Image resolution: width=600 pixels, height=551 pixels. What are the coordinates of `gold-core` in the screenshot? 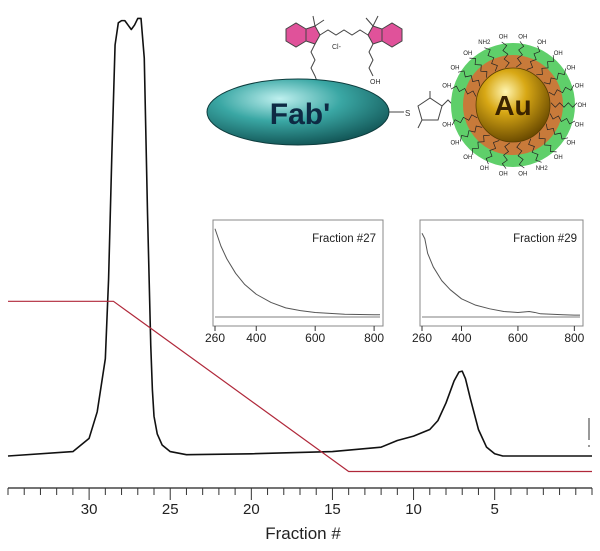 It's located at (513, 105).